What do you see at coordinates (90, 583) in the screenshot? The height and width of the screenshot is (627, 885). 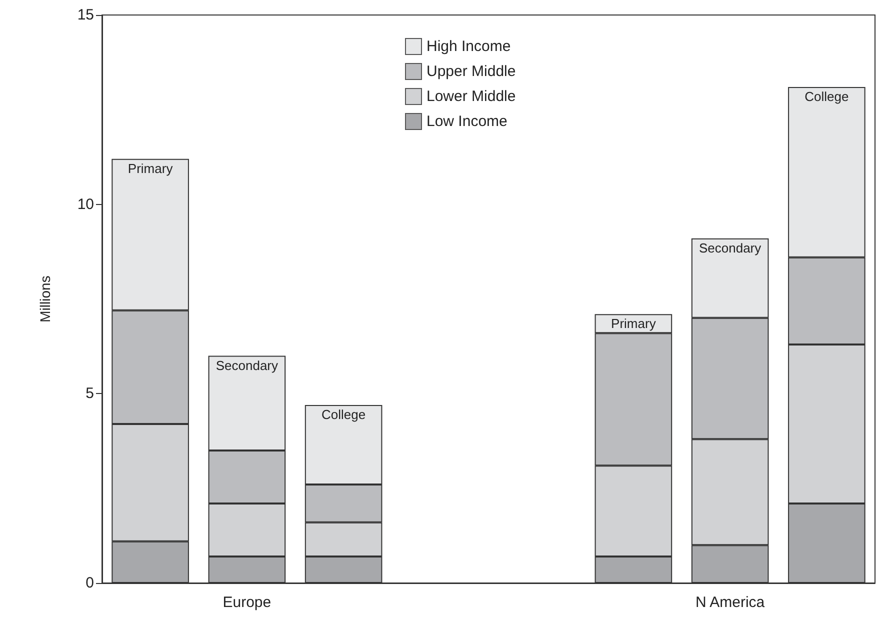 I see `y-tick-label: 0` at bounding box center [90, 583].